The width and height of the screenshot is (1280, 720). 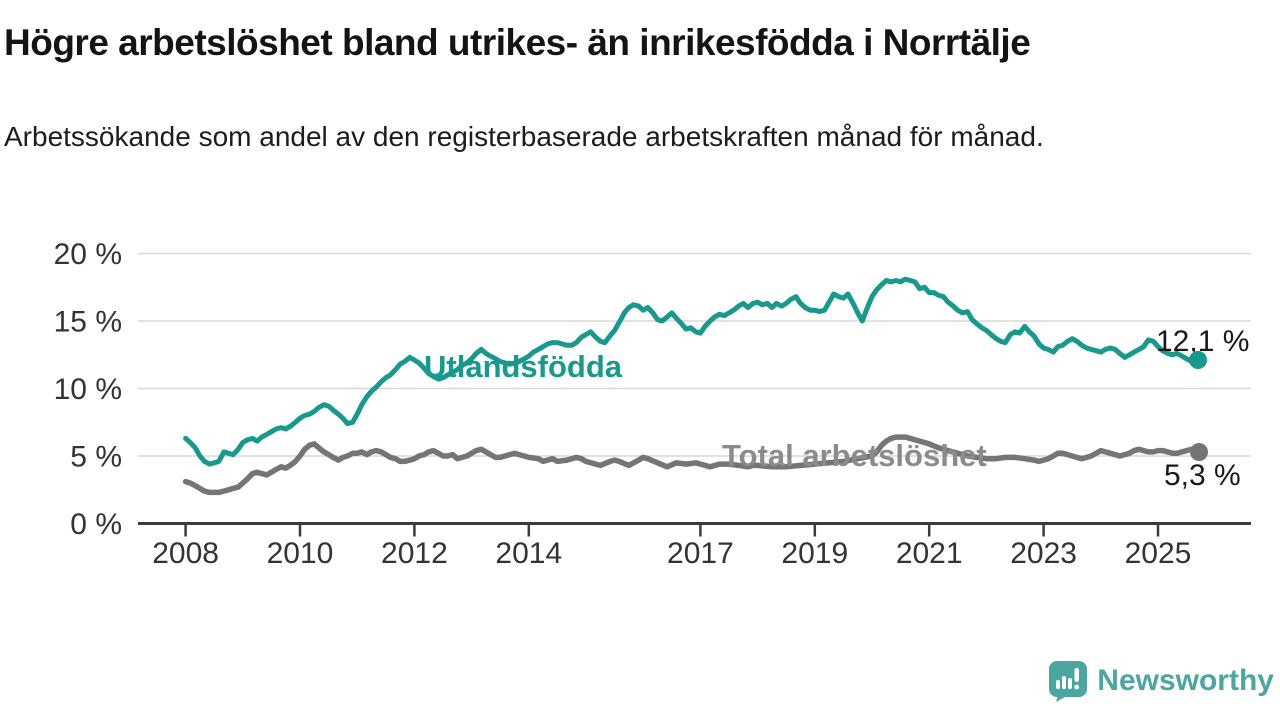 I want to click on series-label-utlandsfodda: Utlandsfödda, so click(x=523, y=366).